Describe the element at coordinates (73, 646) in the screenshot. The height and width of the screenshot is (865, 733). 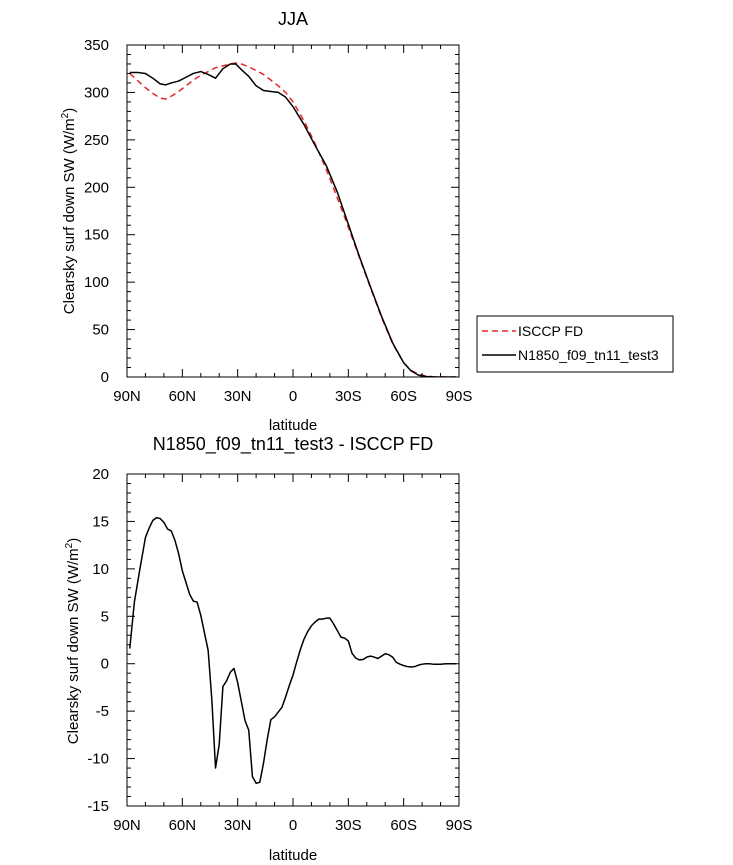
I see `bottom-y-axis-title-main: Clearsky surf down SW (W/m` at that location.